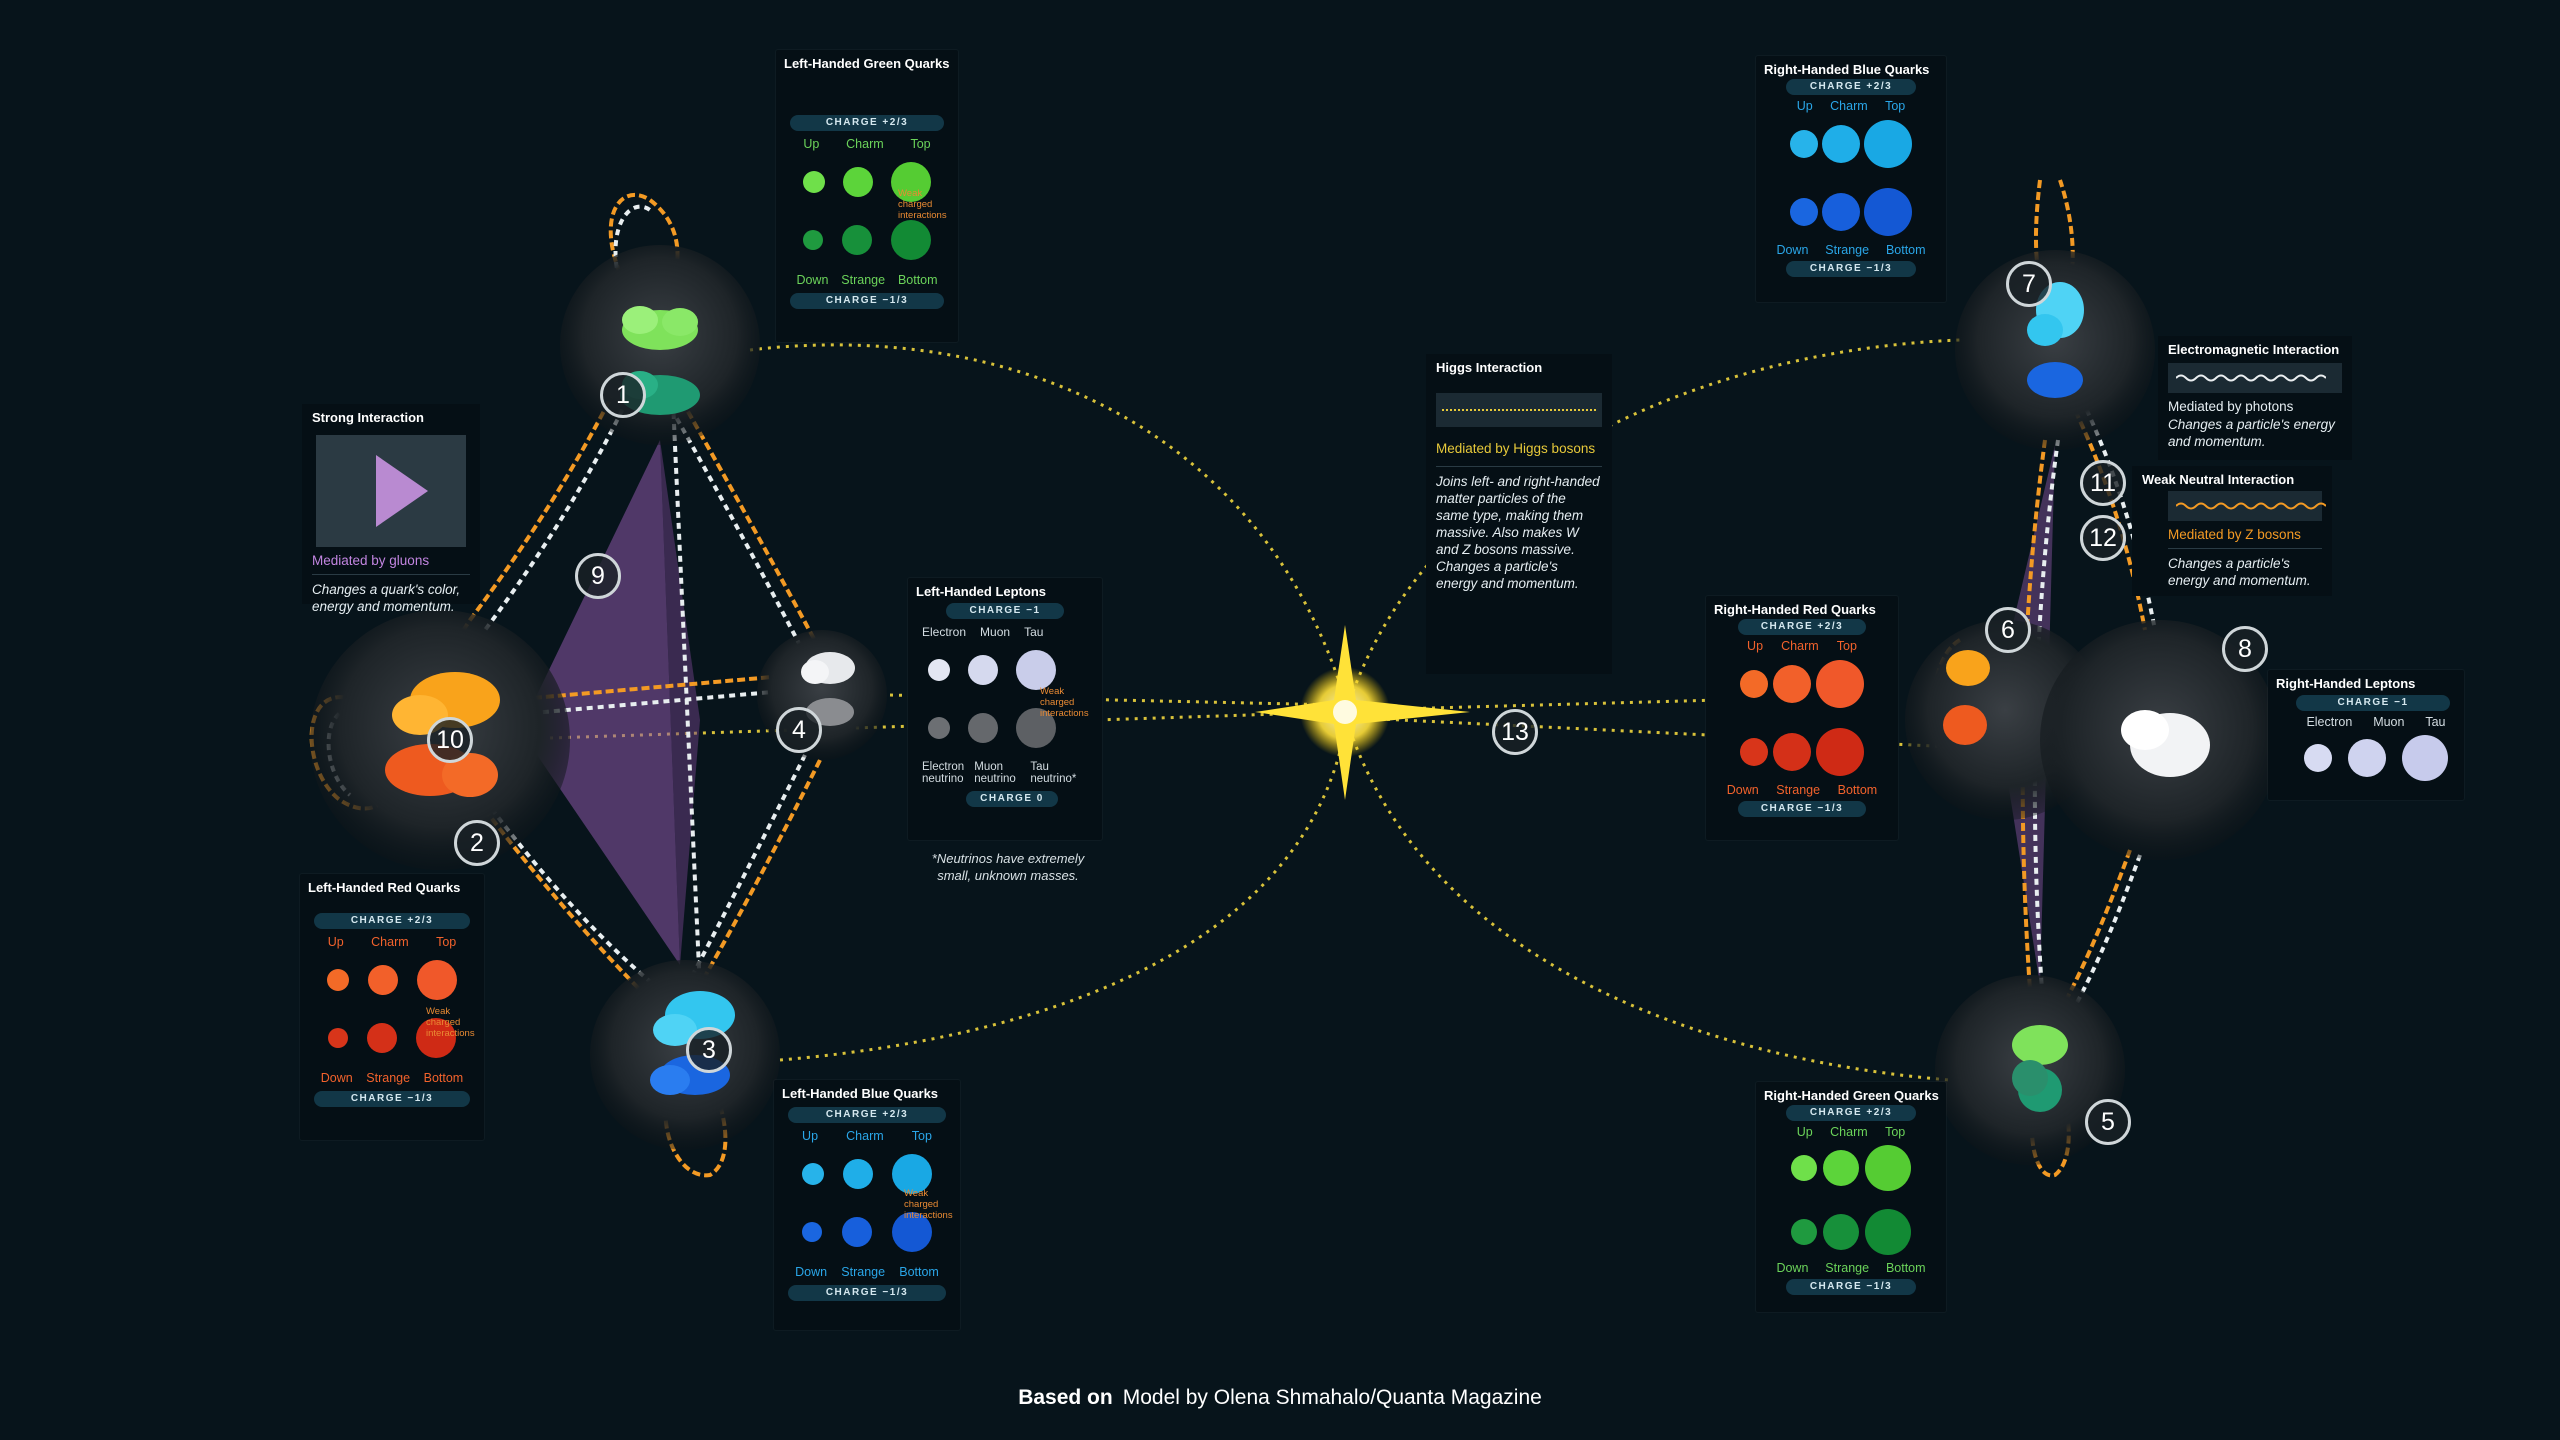 The width and height of the screenshot is (2560, 1440). Describe the element at coordinates (402, 491) in the screenshot. I see `gluon-triangle-icon` at that location.